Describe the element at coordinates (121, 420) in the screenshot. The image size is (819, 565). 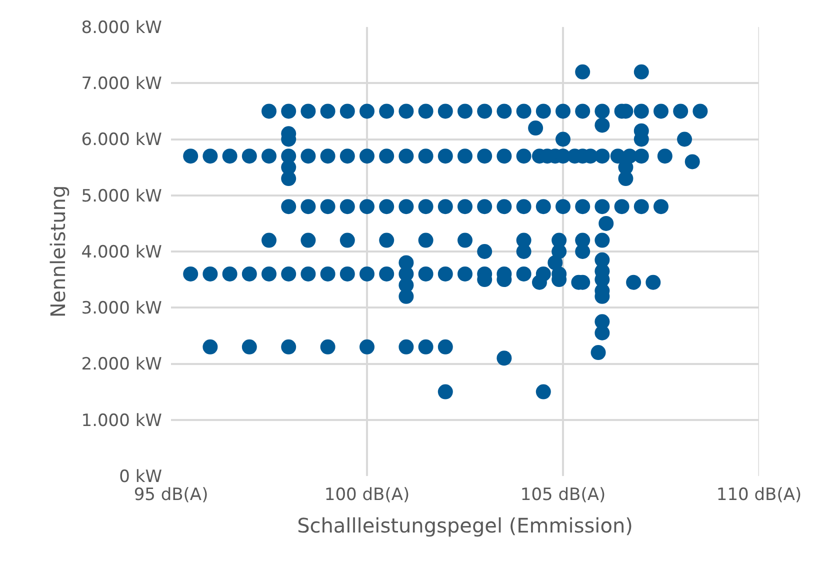
I see `y-tick-label: 1.000 kW` at that location.